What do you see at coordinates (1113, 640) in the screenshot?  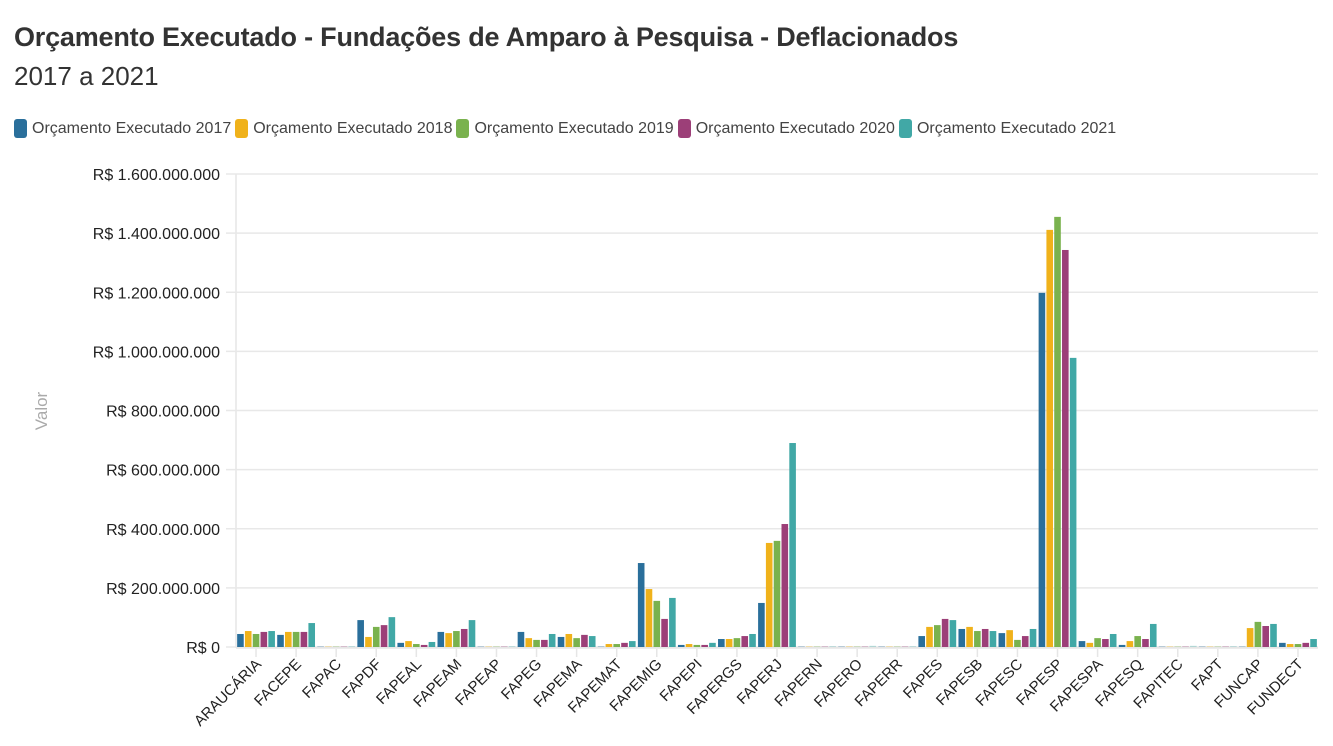 I see `bar-fapespa-2021` at bounding box center [1113, 640].